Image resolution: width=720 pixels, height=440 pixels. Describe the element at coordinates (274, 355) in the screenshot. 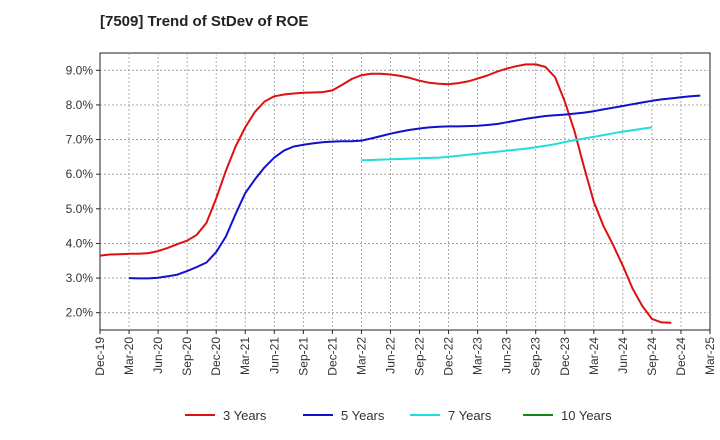

I see `x-tick-label: Jun-21` at that location.